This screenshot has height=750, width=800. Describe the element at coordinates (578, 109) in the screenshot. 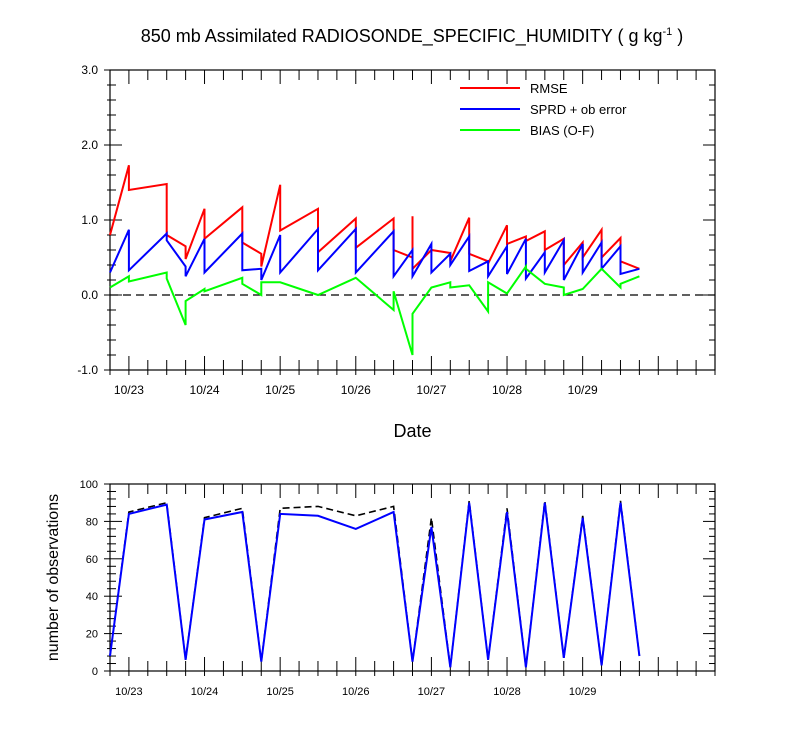

I see `legend-label: SPRD + ob error` at that location.